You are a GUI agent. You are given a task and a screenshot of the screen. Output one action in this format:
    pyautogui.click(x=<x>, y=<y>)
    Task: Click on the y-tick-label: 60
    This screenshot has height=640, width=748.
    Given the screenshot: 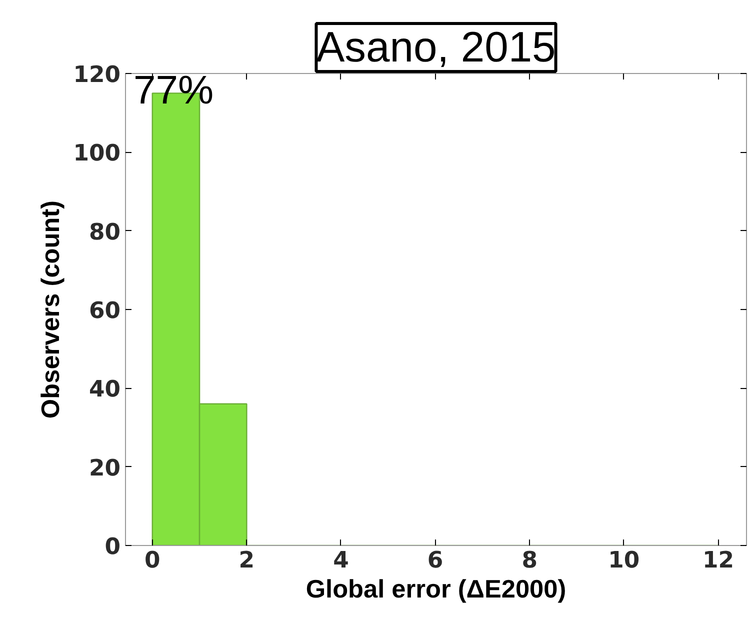 What is the action you would take?
    pyautogui.click(x=104, y=311)
    